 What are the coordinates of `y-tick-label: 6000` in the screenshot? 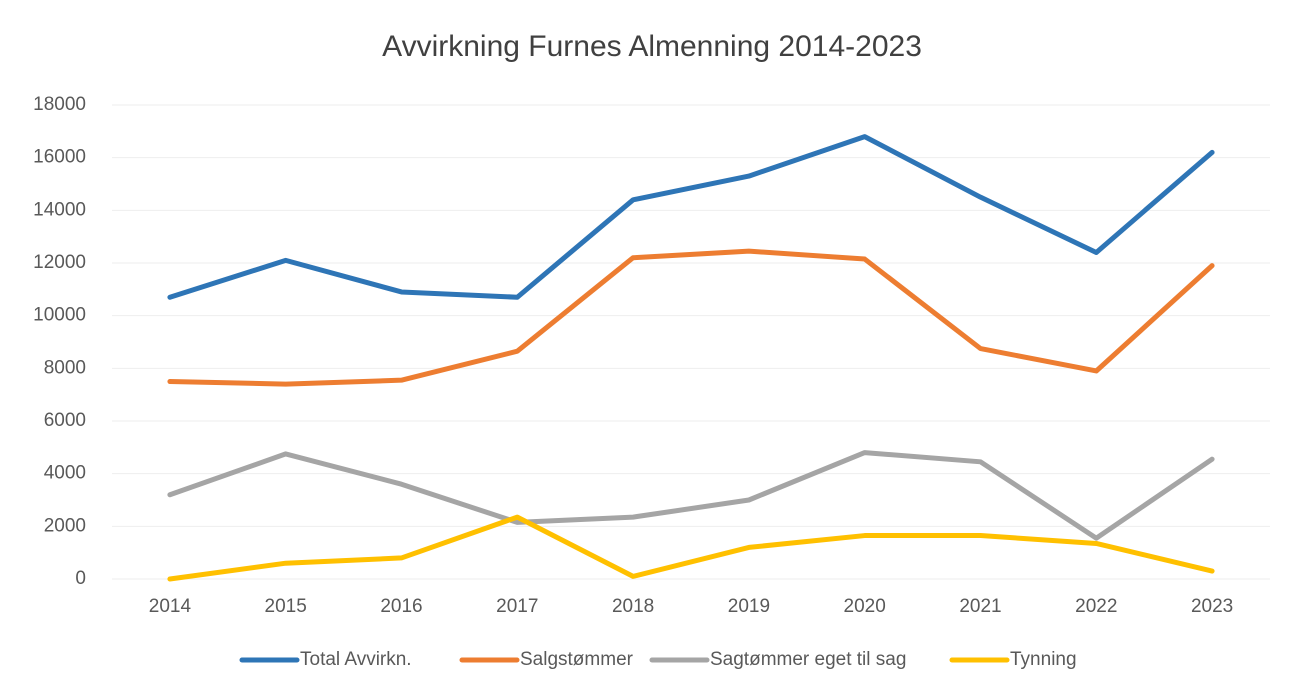 It's located at (65, 420).